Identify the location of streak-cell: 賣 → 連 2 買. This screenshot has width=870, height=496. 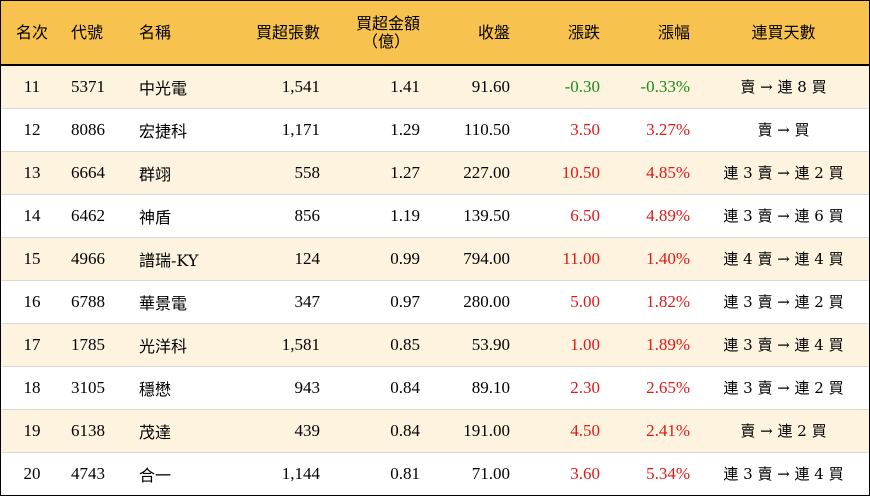
(783, 431).